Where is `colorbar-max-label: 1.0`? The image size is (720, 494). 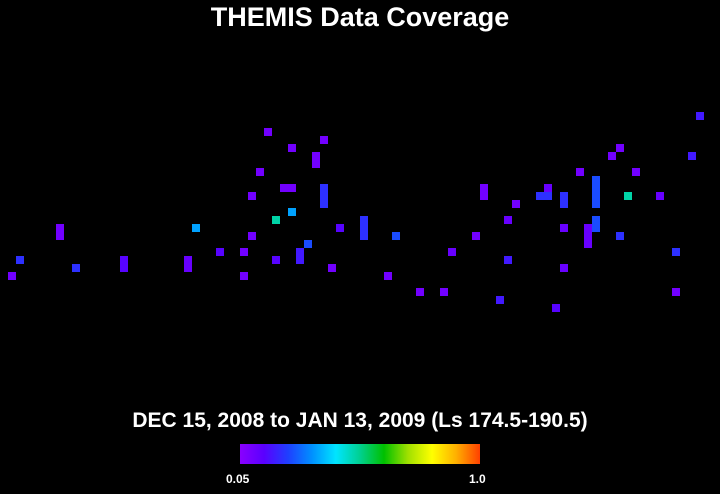
colorbar-max-label: 1.0 is located at coordinates (477, 479).